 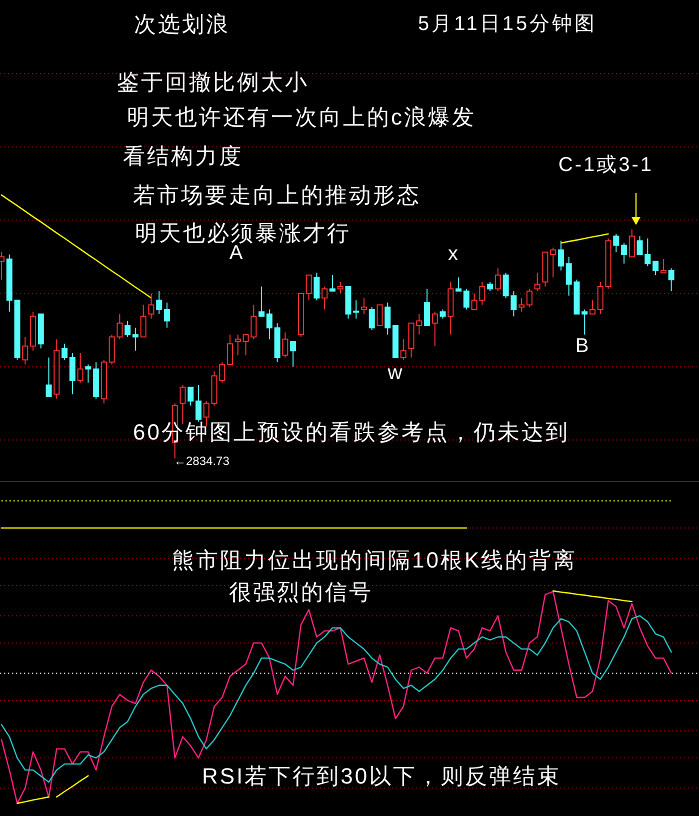 What do you see at coordinates (395, 373) in the screenshot?
I see `annotation: w` at bounding box center [395, 373].